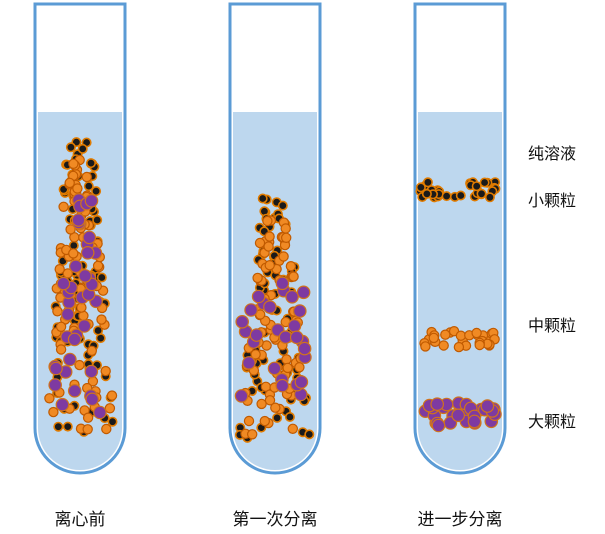 This screenshot has width=605, height=534. What do you see at coordinates (80, 520) in the screenshot?
I see `tube-caption-before: 离心前` at bounding box center [80, 520].